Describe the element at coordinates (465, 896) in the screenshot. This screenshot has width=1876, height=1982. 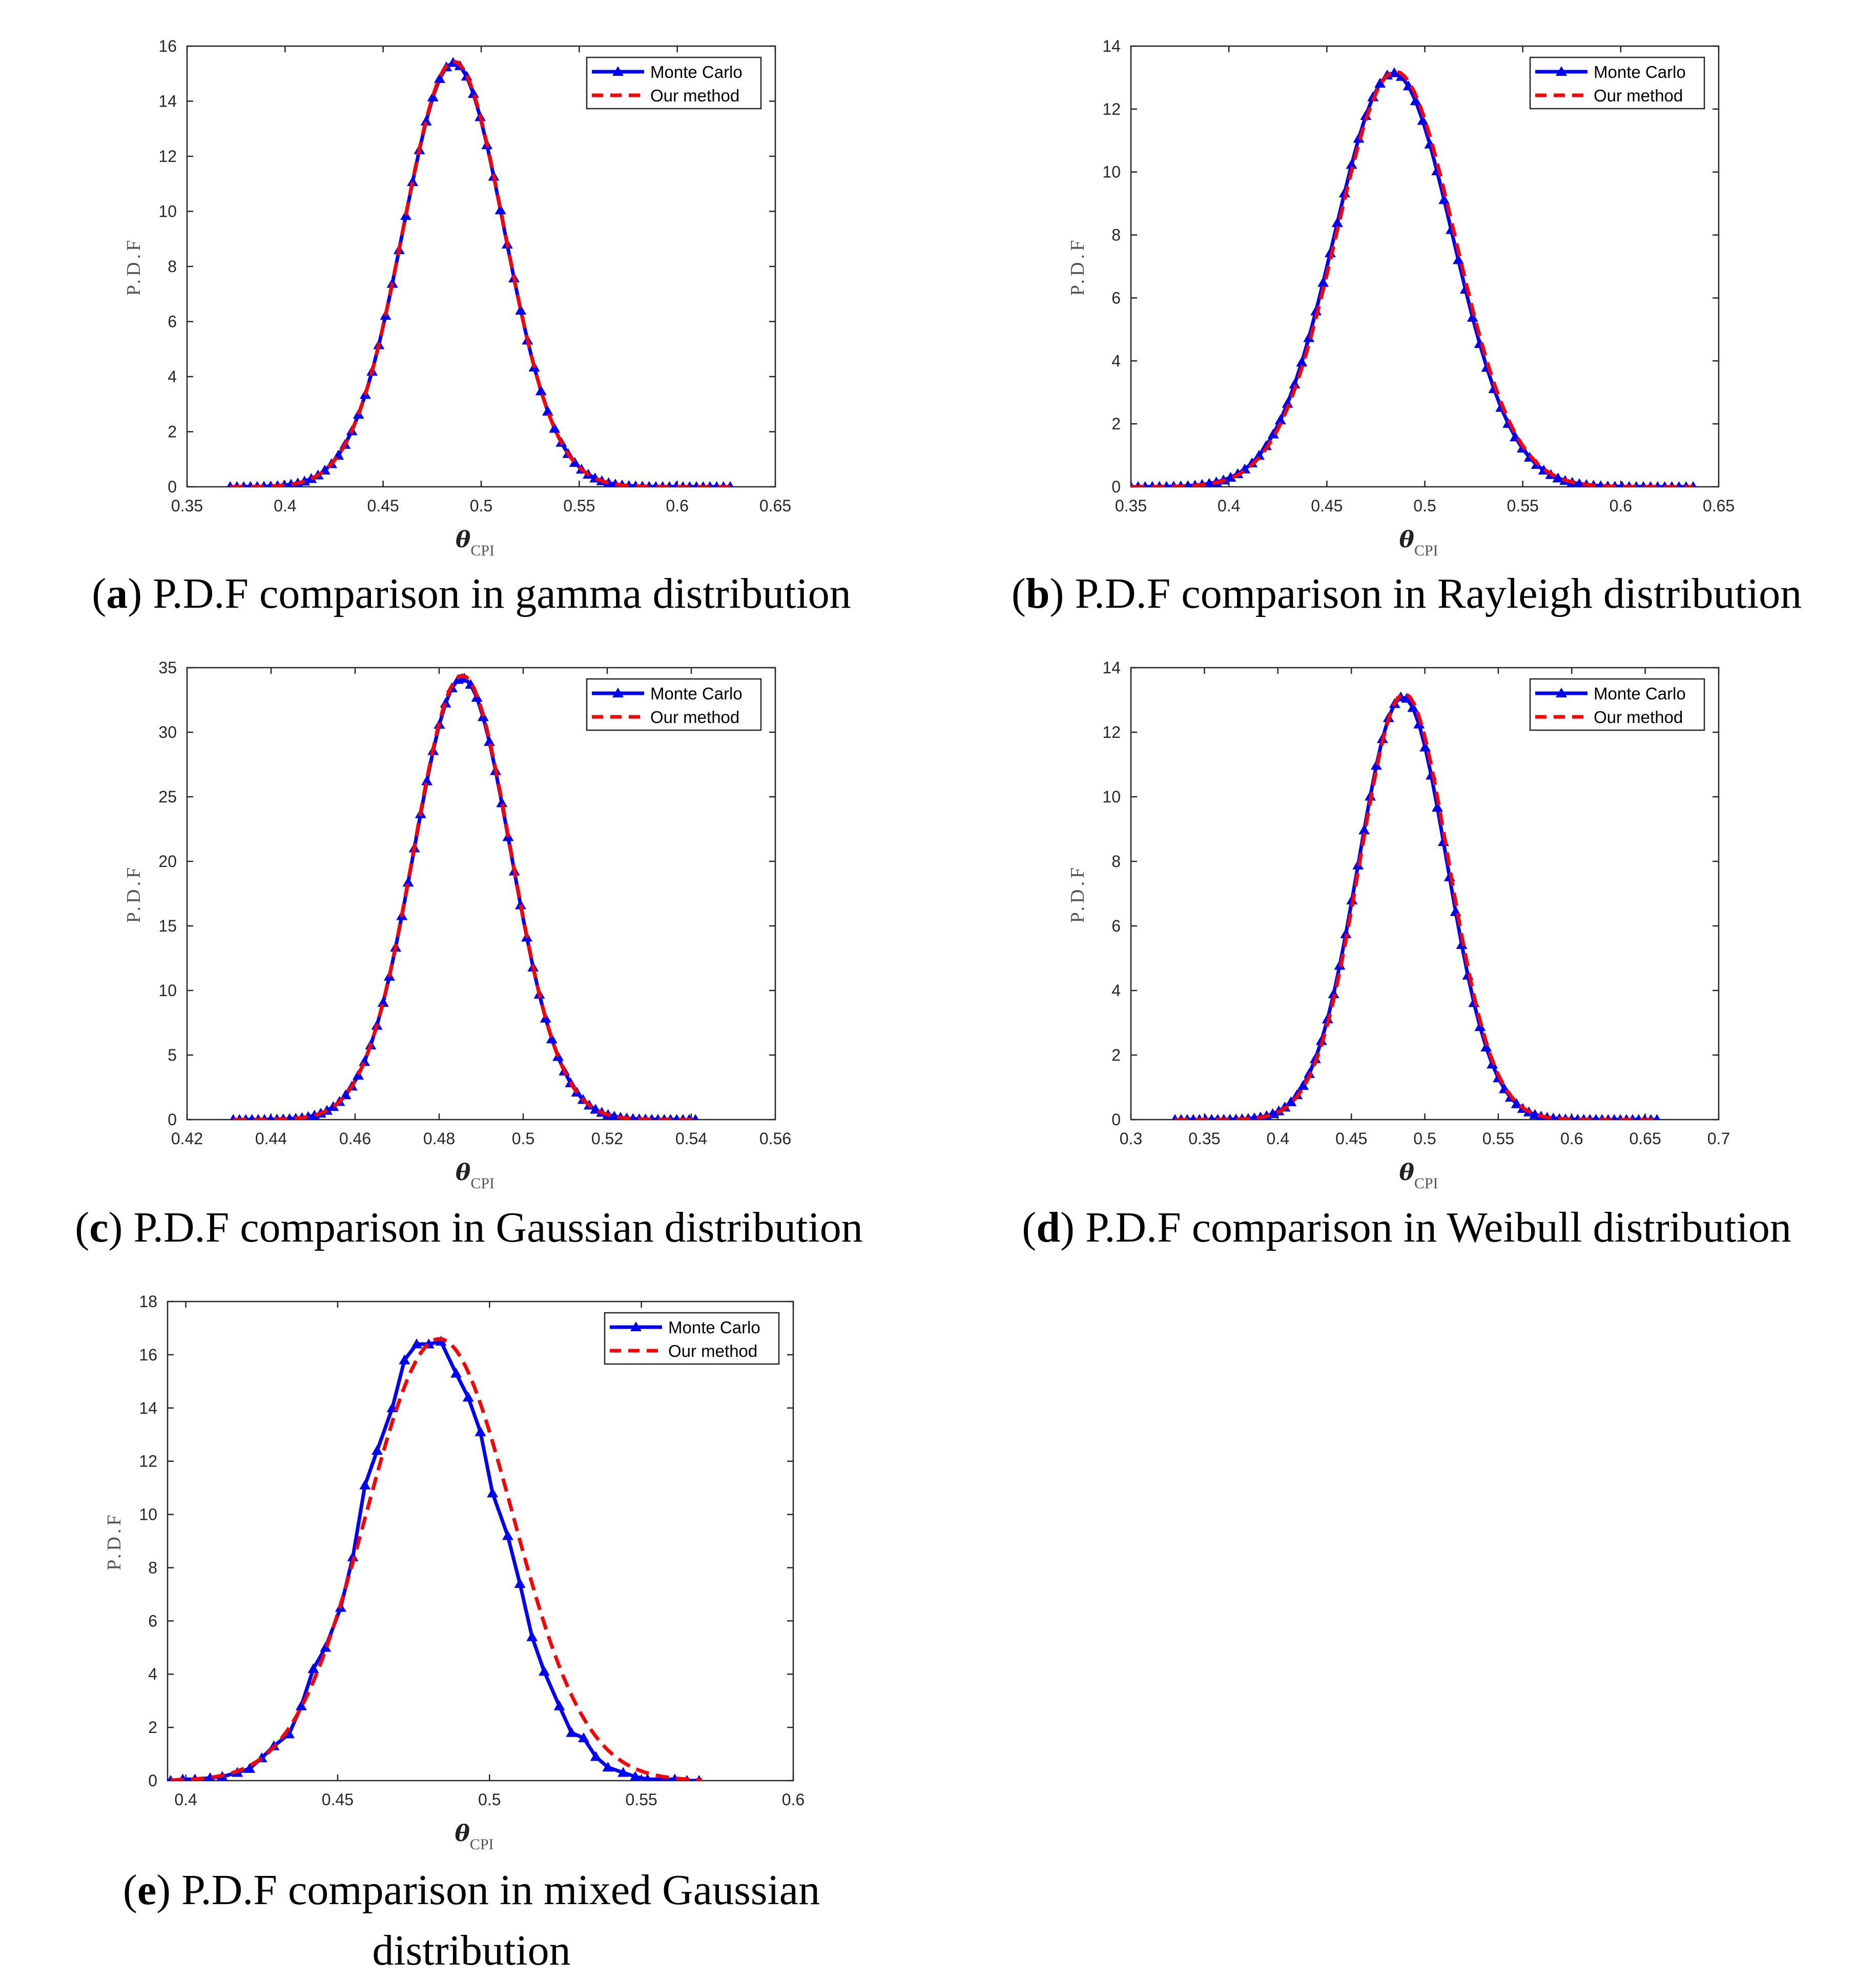
I see `plot-area-c` at that location.